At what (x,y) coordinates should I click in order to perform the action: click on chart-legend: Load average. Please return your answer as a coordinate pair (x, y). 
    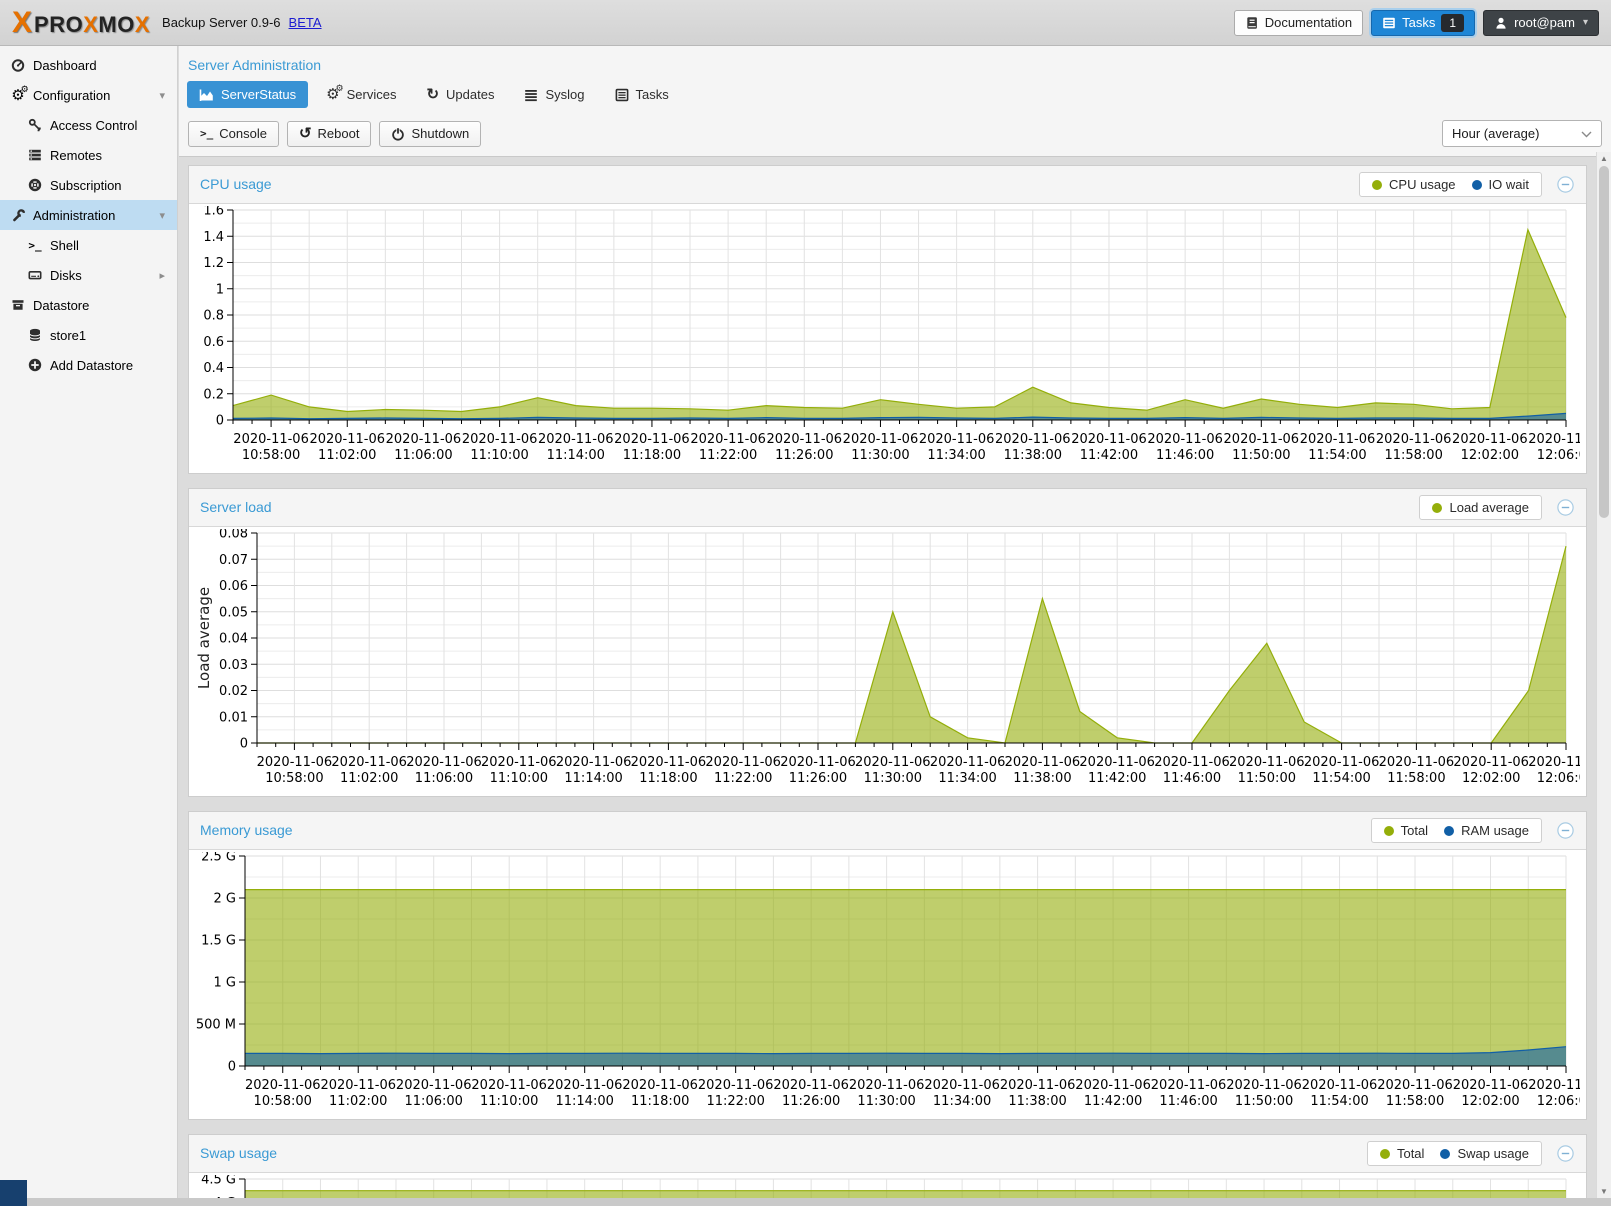
    Looking at the image, I should click on (1480, 507).